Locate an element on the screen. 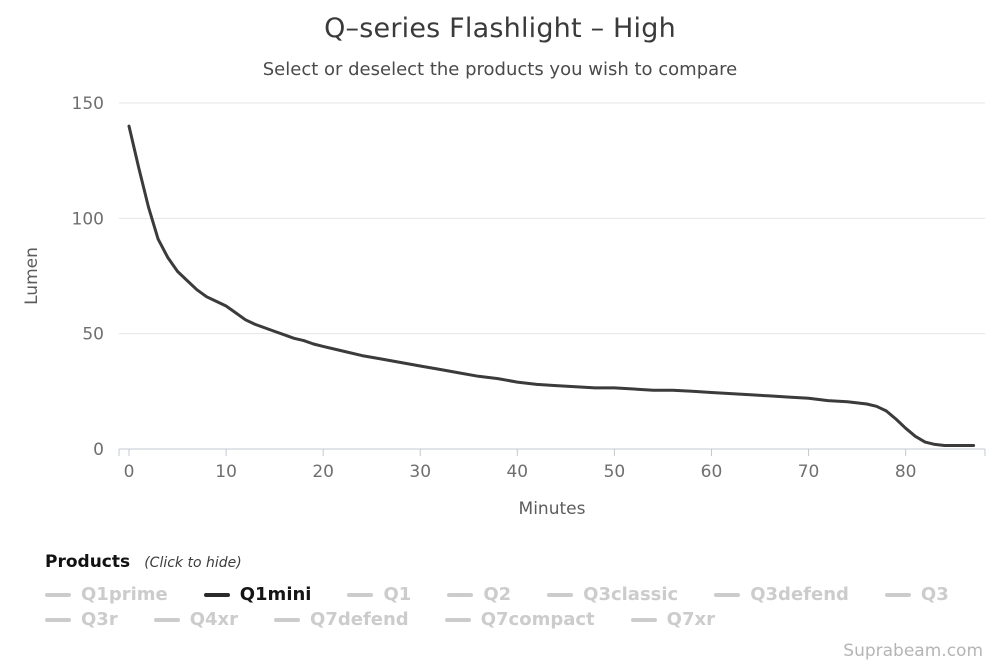  legend-item-q3r: Q3r is located at coordinates (81, 619).